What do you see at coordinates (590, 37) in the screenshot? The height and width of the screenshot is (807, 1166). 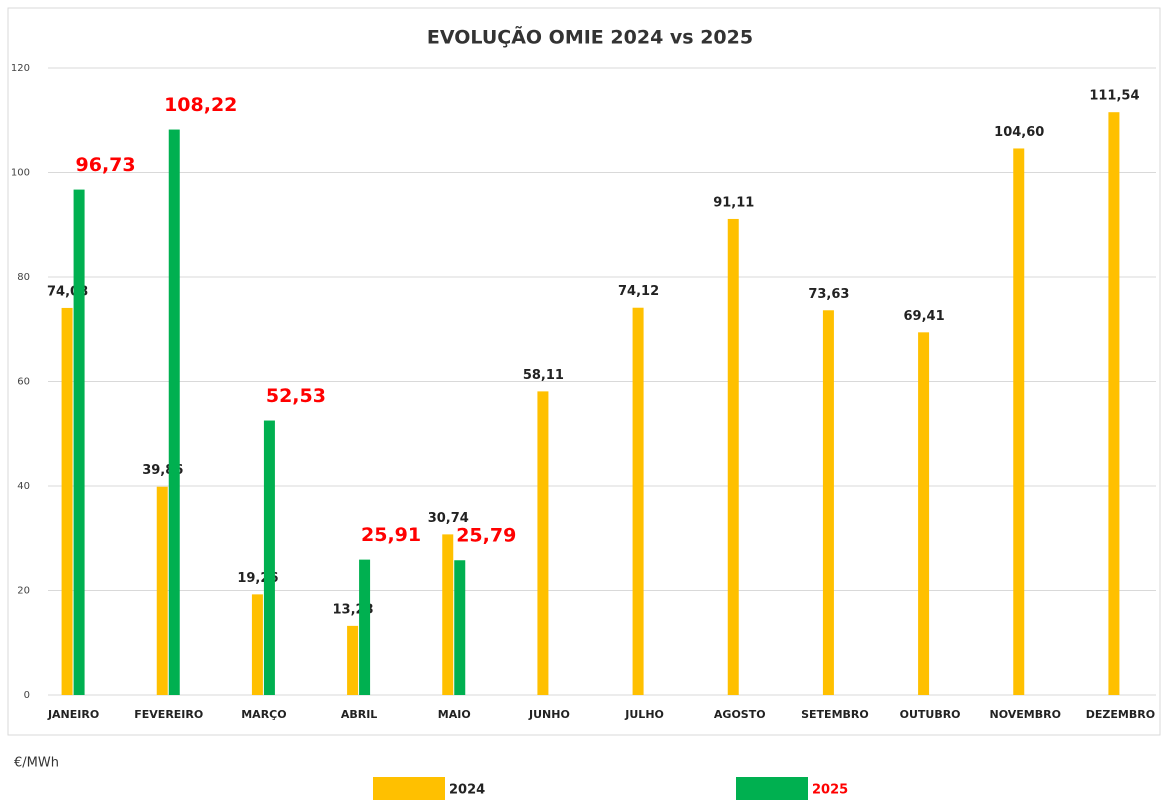 I see `chart-title: EVOLUÇÃO OMIE 2024 vs 2025` at bounding box center [590, 37].